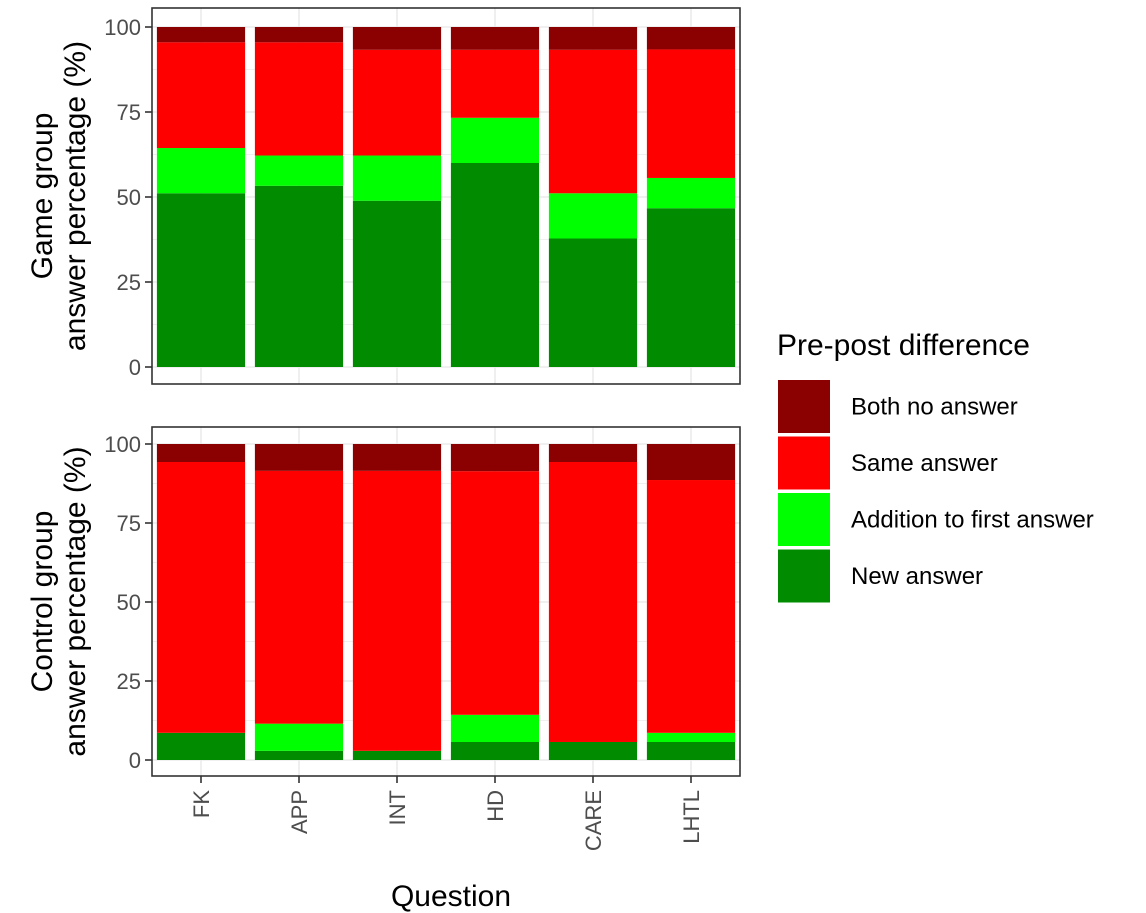 The image size is (1146, 913). I want to click on y-axis-title: Control groupanswer percentage (%), so click(59, 601).